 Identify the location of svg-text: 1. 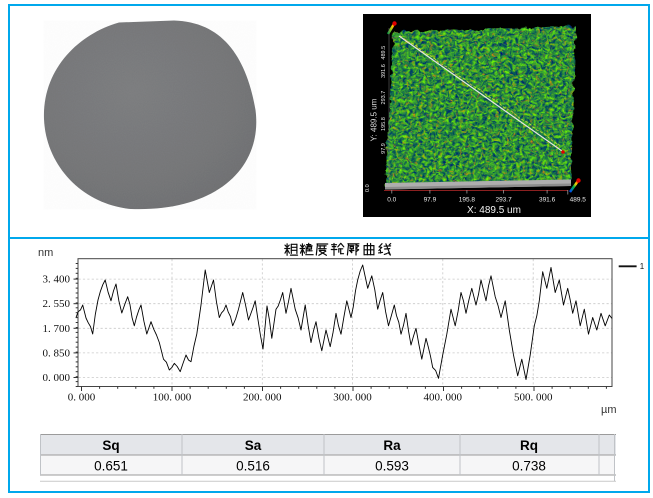
(642, 266).